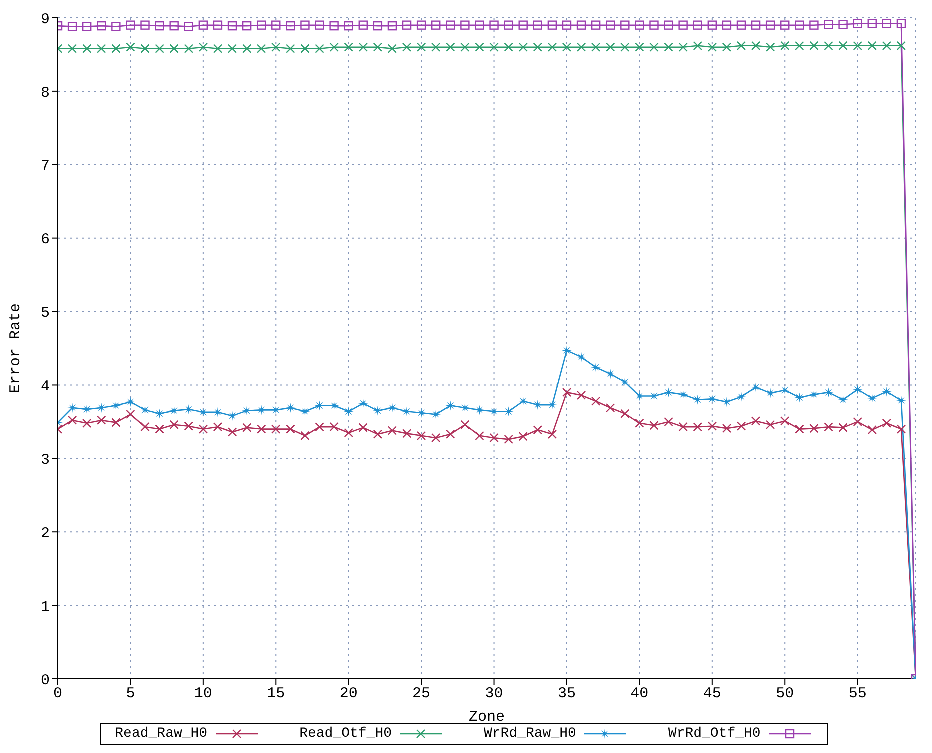  What do you see at coordinates (487, 717) in the screenshot?
I see `x-axis-title: Zone` at bounding box center [487, 717].